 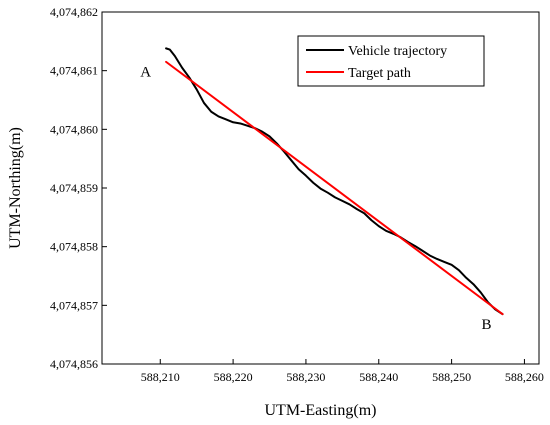 What do you see at coordinates (74, 129) in the screenshot?
I see `y-tick-label: 4,074,860` at bounding box center [74, 129].